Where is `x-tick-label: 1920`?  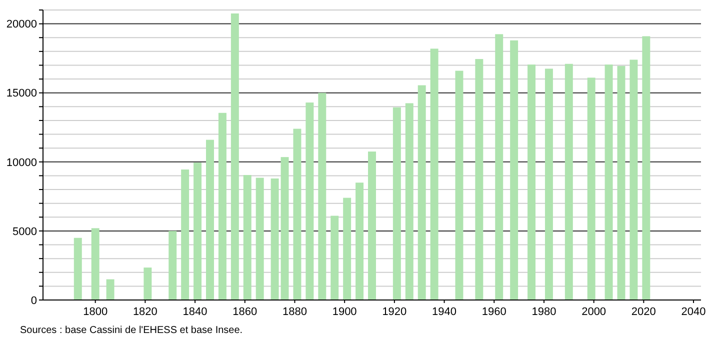 x-tick-label: 1920 is located at coordinates (394, 312).